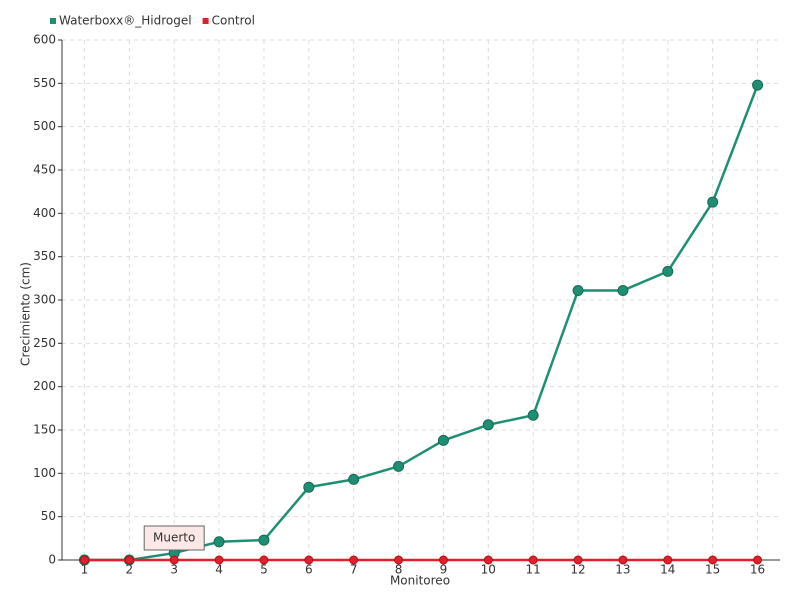 This screenshot has height=600, width=800. What do you see at coordinates (44, 213) in the screenshot?
I see `y-tick-label: 400` at bounding box center [44, 213].